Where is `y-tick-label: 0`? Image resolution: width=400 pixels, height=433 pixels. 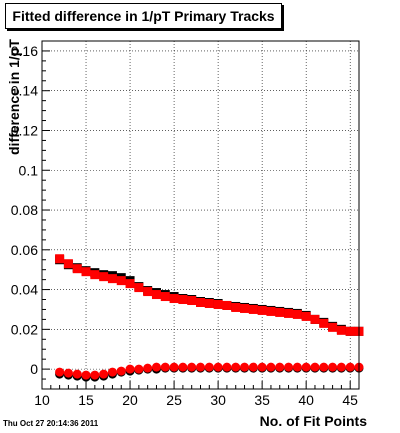
y-tick-label: 0 is located at coordinates (34, 369).